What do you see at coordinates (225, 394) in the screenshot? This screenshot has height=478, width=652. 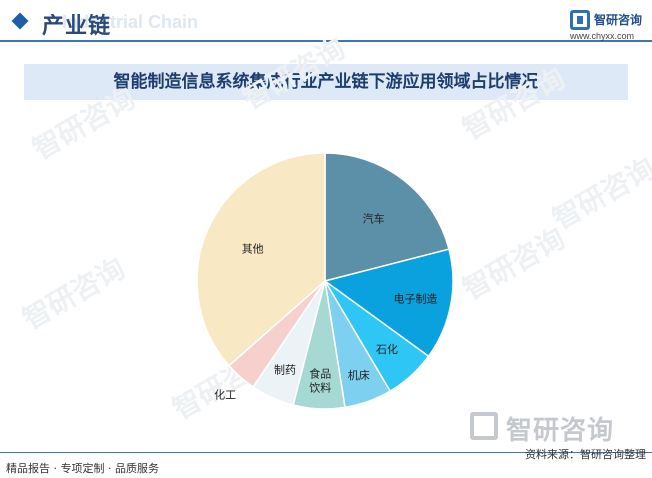 I see `pie-label-6: 化工` at bounding box center [225, 394].